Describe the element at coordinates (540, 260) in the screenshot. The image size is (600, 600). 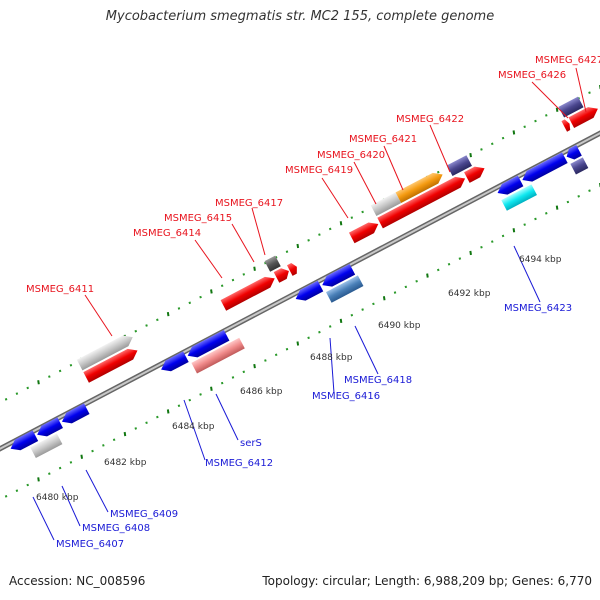
I see `scale-label-6494: 6494 kbp` at that location.